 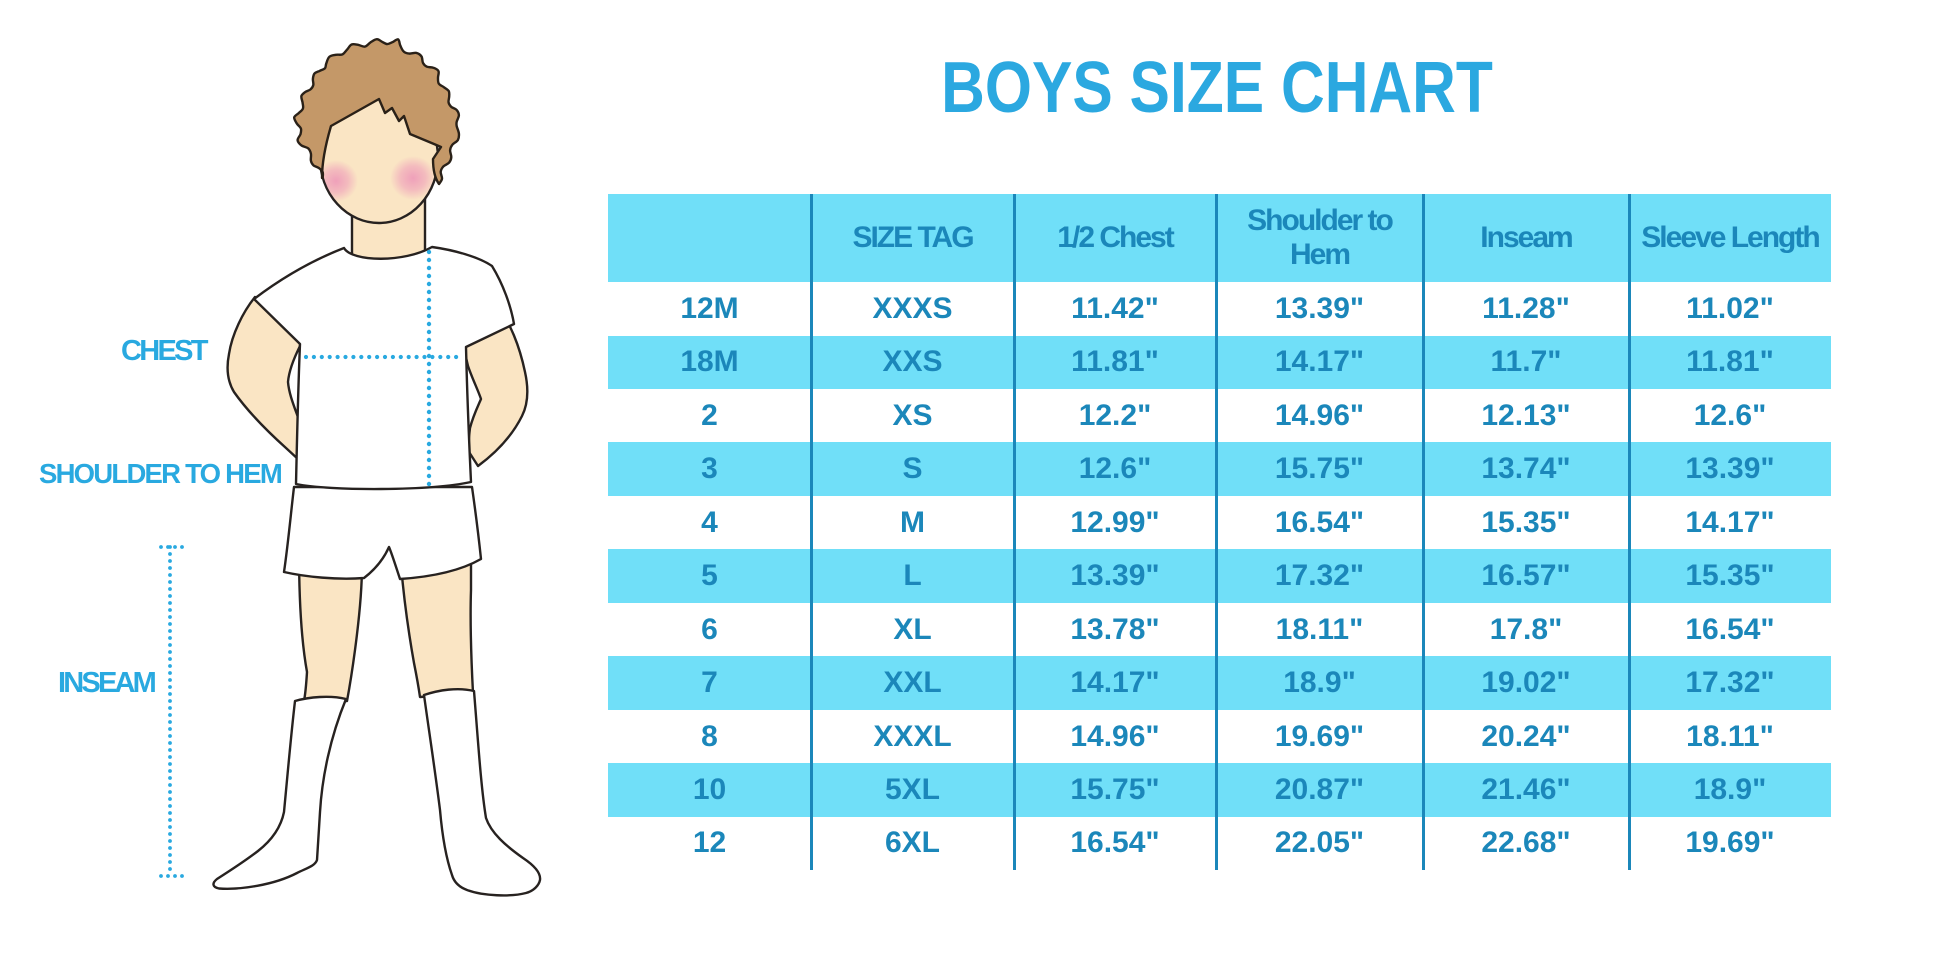 I want to click on svg-text: CHEST, so click(x=165, y=351).